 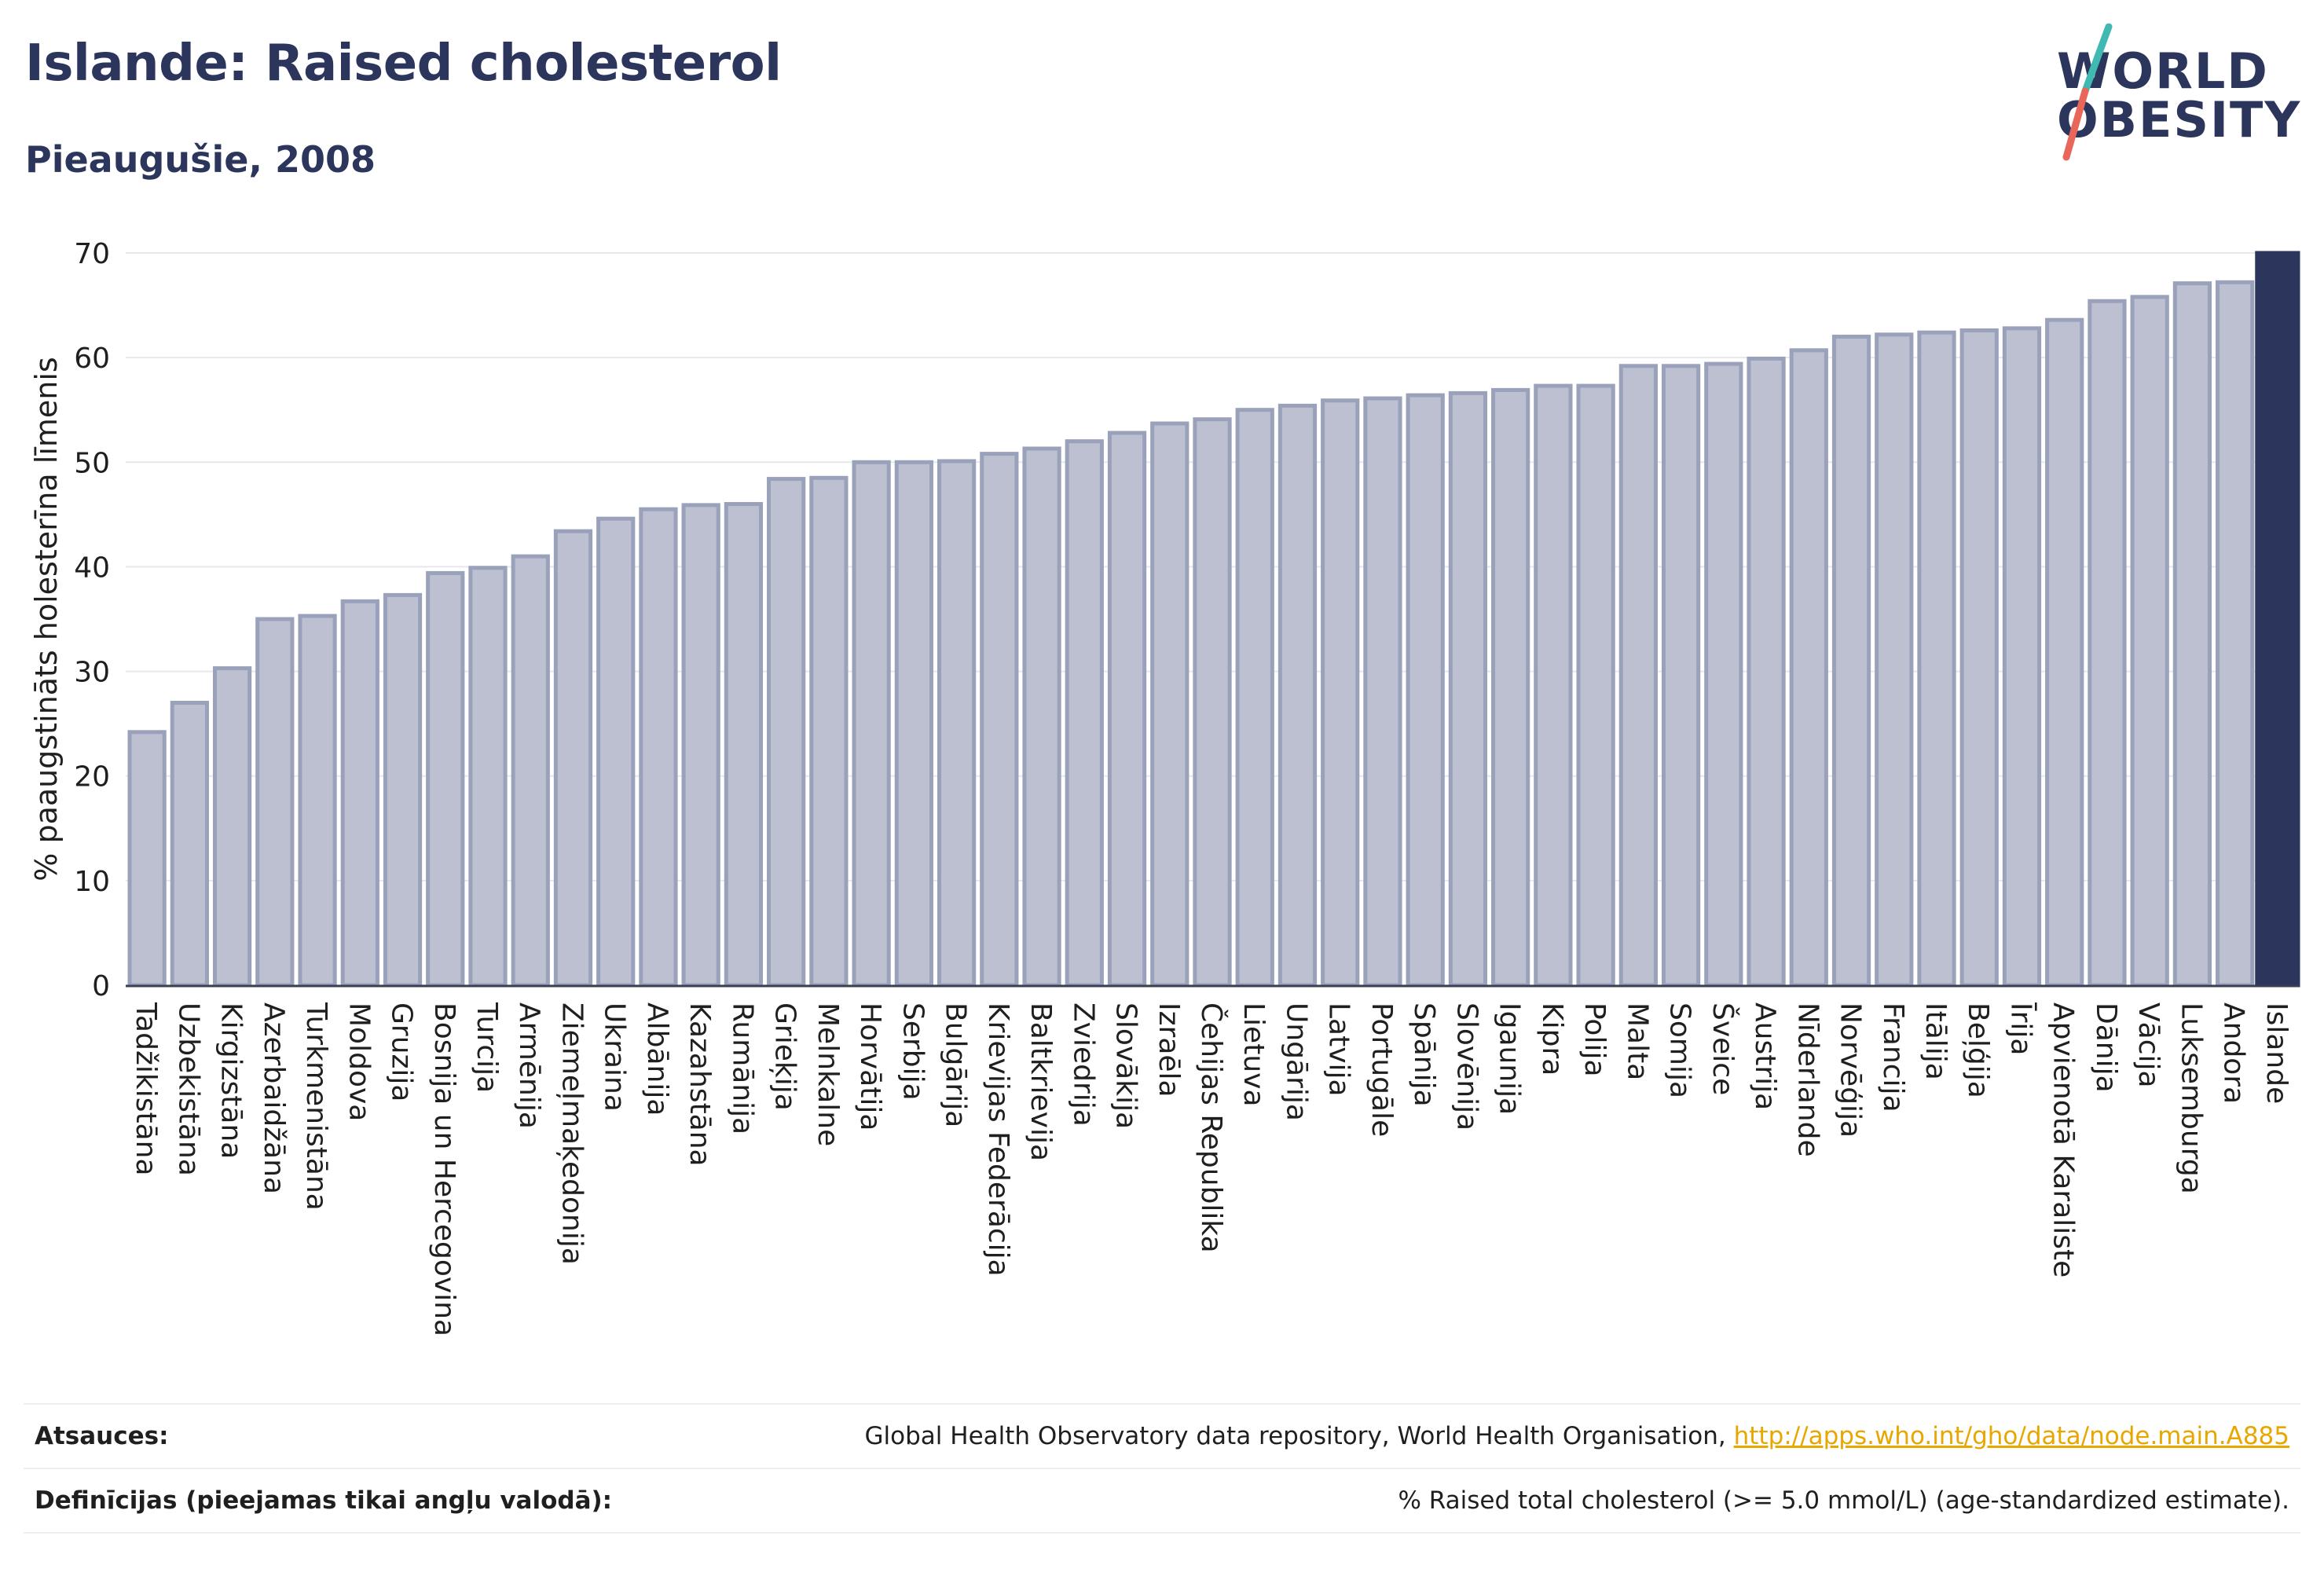 What do you see at coordinates (101, 986) in the screenshot?
I see `y-tick-label: 0` at bounding box center [101, 986].